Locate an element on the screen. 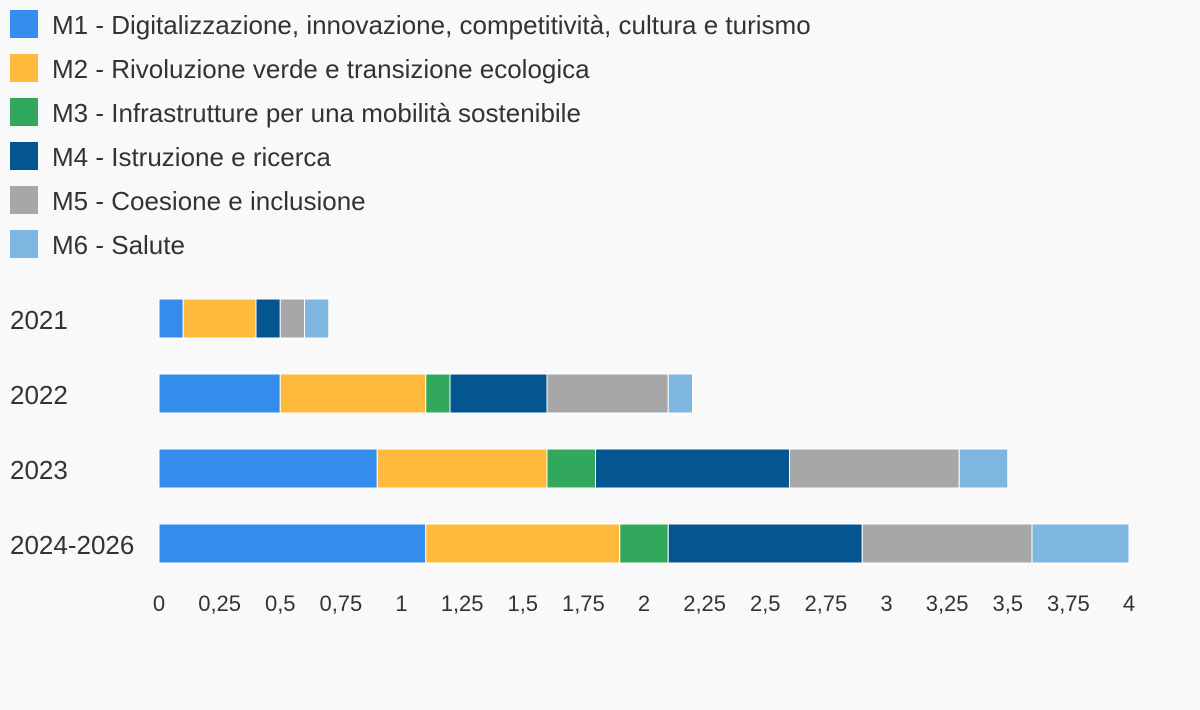 The image size is (1200, 710). bar-2024-2026-m6 is located at coordinates (1080, 543).